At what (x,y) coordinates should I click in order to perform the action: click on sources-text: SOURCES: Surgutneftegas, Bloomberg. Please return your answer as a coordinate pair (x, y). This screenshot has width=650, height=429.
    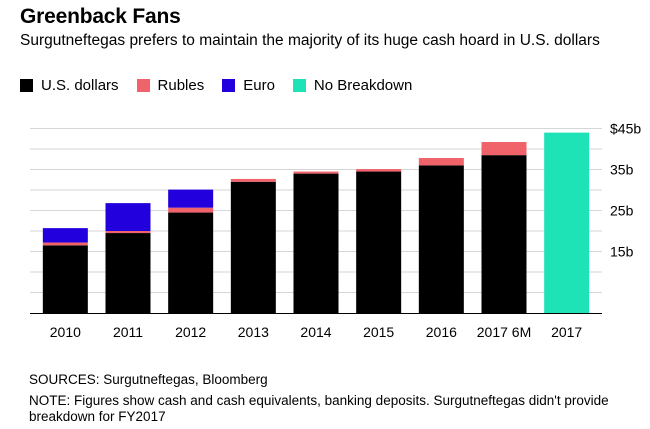
    Looking at the image, I should click on (148, 379).